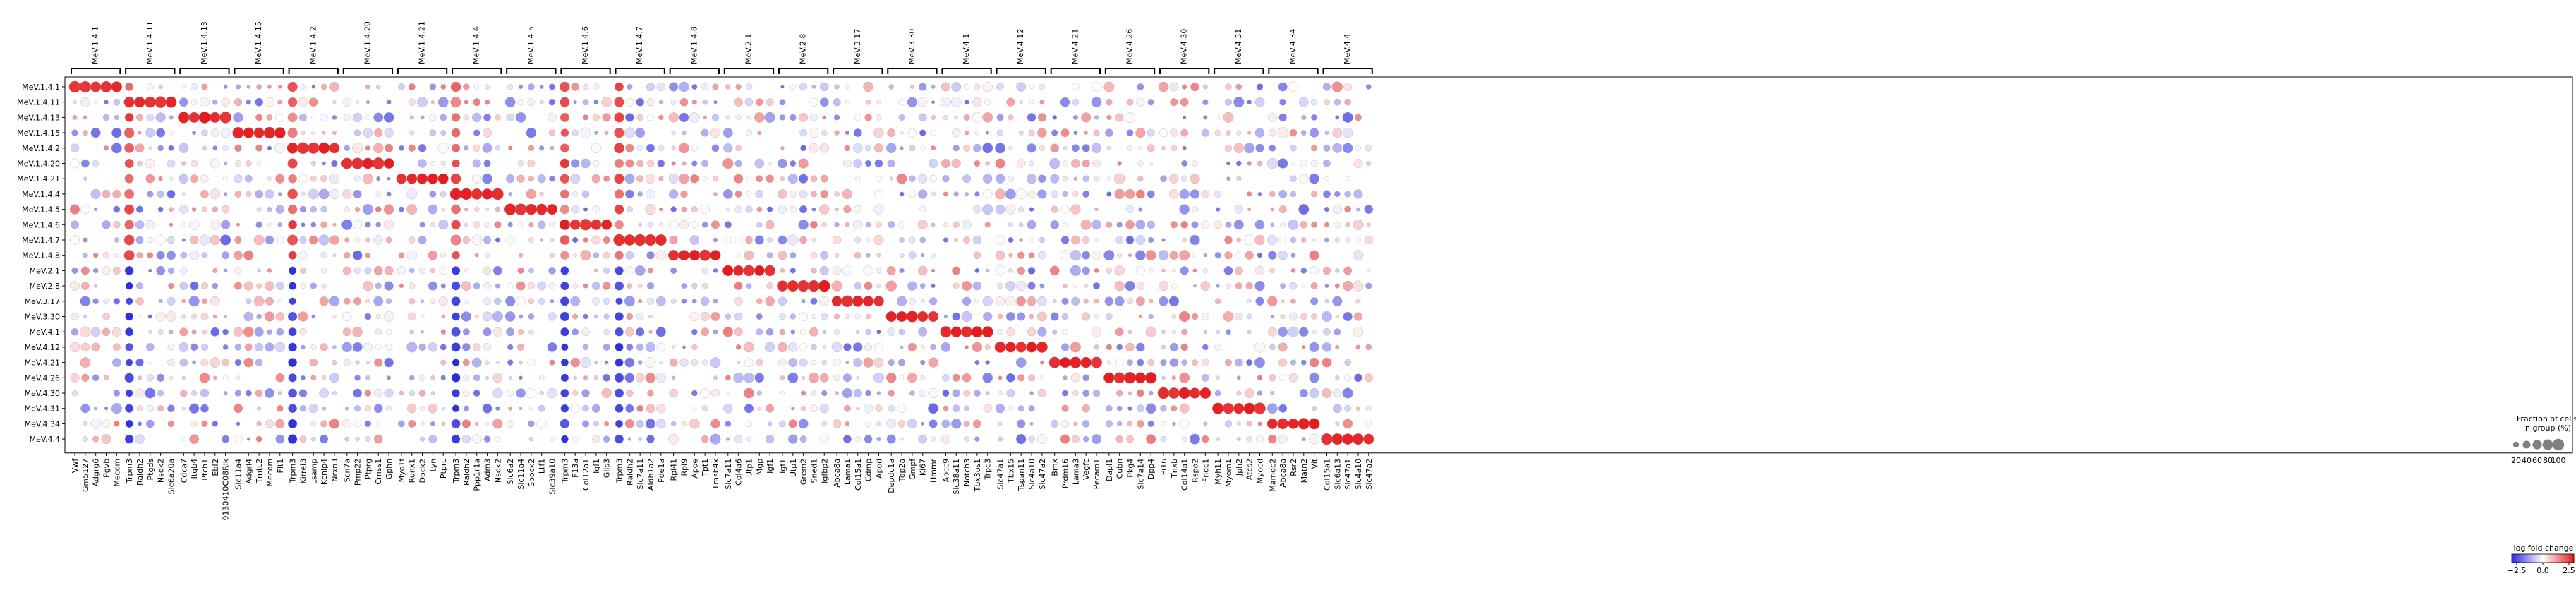 Image resolution: width=2576 pixels, height=607 pixels. What do you see at coordinates (608, 468) in the screenshot?
I see `gene-label: Glis3` at bounding box center [608, 468].